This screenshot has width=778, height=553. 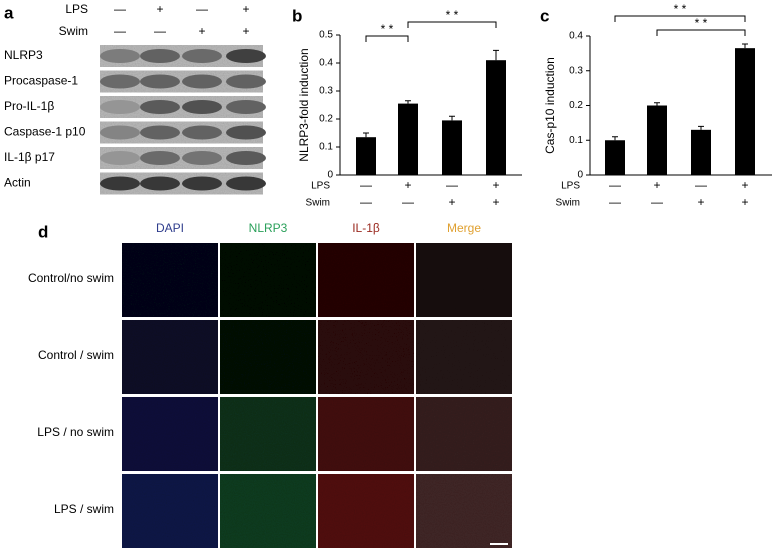 What do you see at coordinates (41, 81) in the screenshot?
I see `protein-label: Procaspase-1` at bounding box center [41, 81].